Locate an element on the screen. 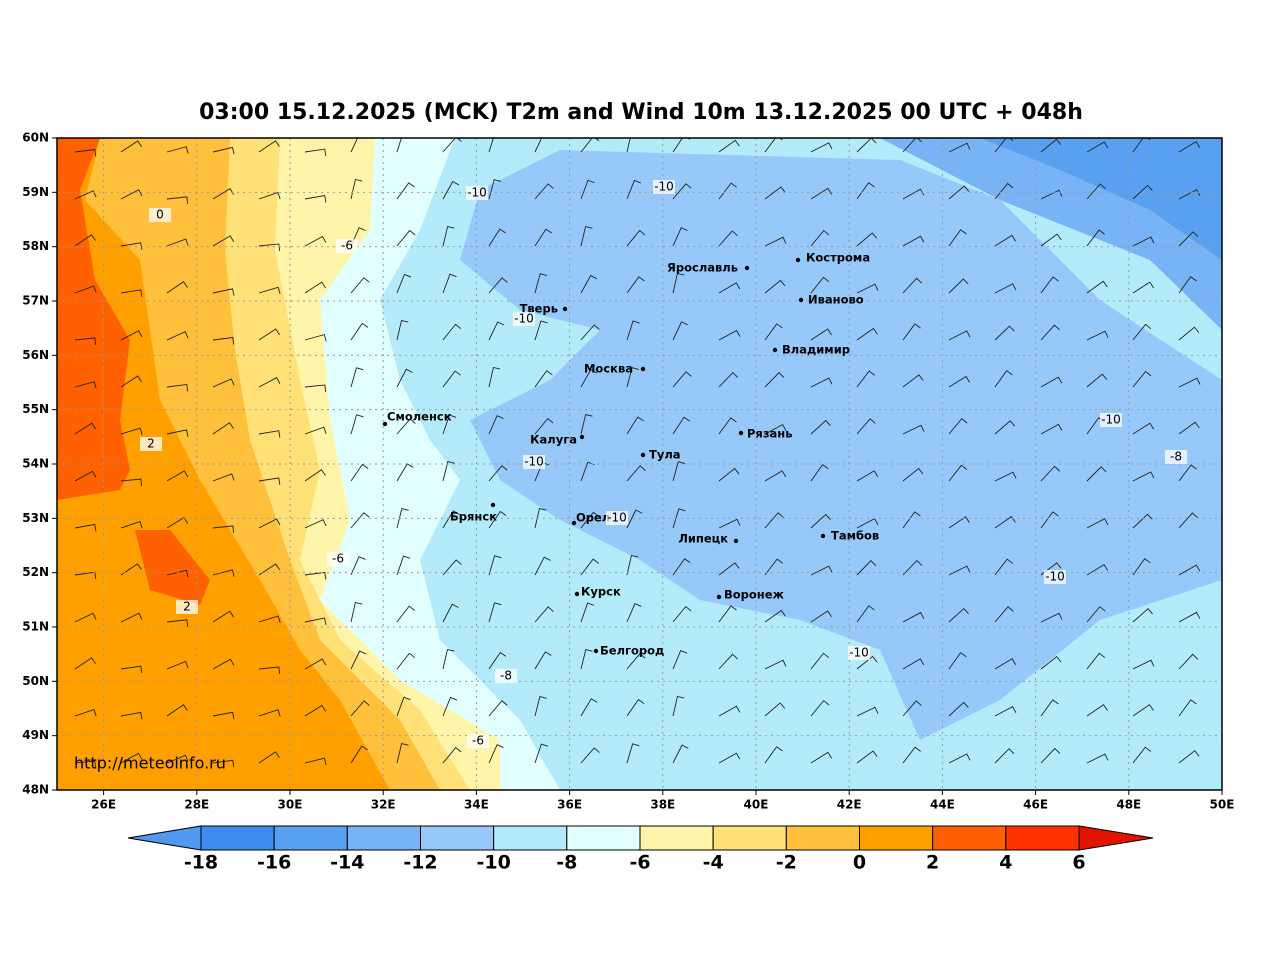  colorbar-label: -16 is located at coordinates (274, 863).